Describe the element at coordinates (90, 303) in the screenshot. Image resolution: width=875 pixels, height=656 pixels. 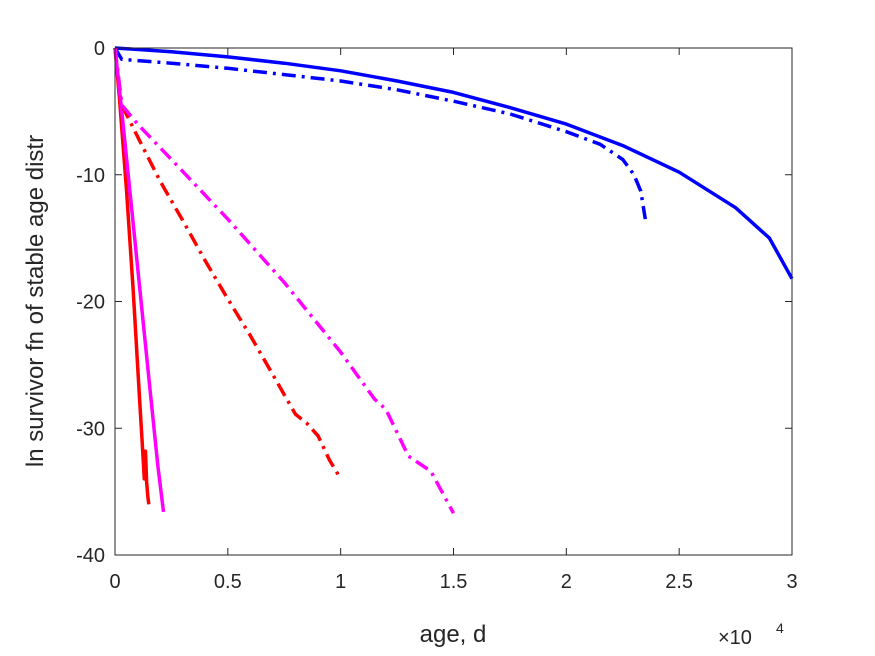
I see `y-tick-label: -20` at that location.